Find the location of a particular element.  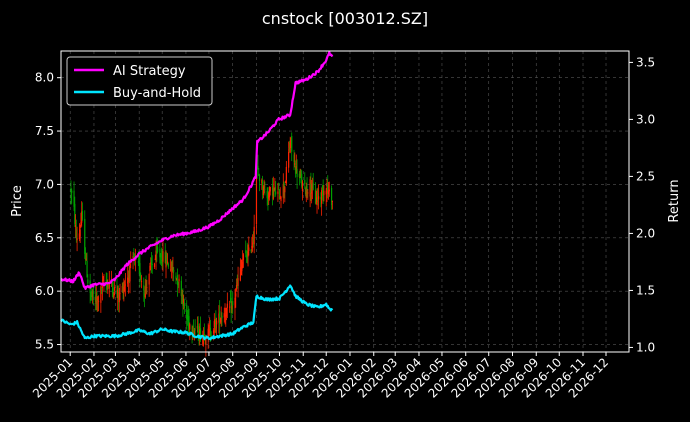

legend: AI Strategy Buy-and-Hold is located at coordinates (139, 81).